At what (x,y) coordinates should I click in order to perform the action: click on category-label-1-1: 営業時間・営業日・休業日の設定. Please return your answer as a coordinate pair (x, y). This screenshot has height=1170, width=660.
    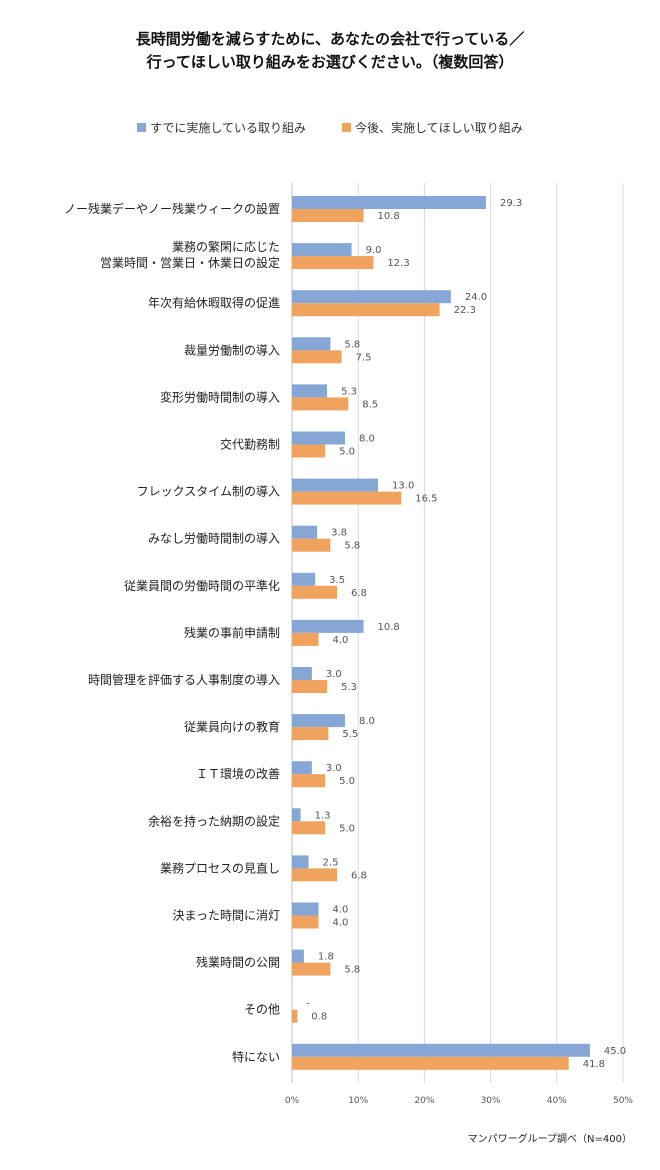
    Looking at the image, I should click on (190, 262).